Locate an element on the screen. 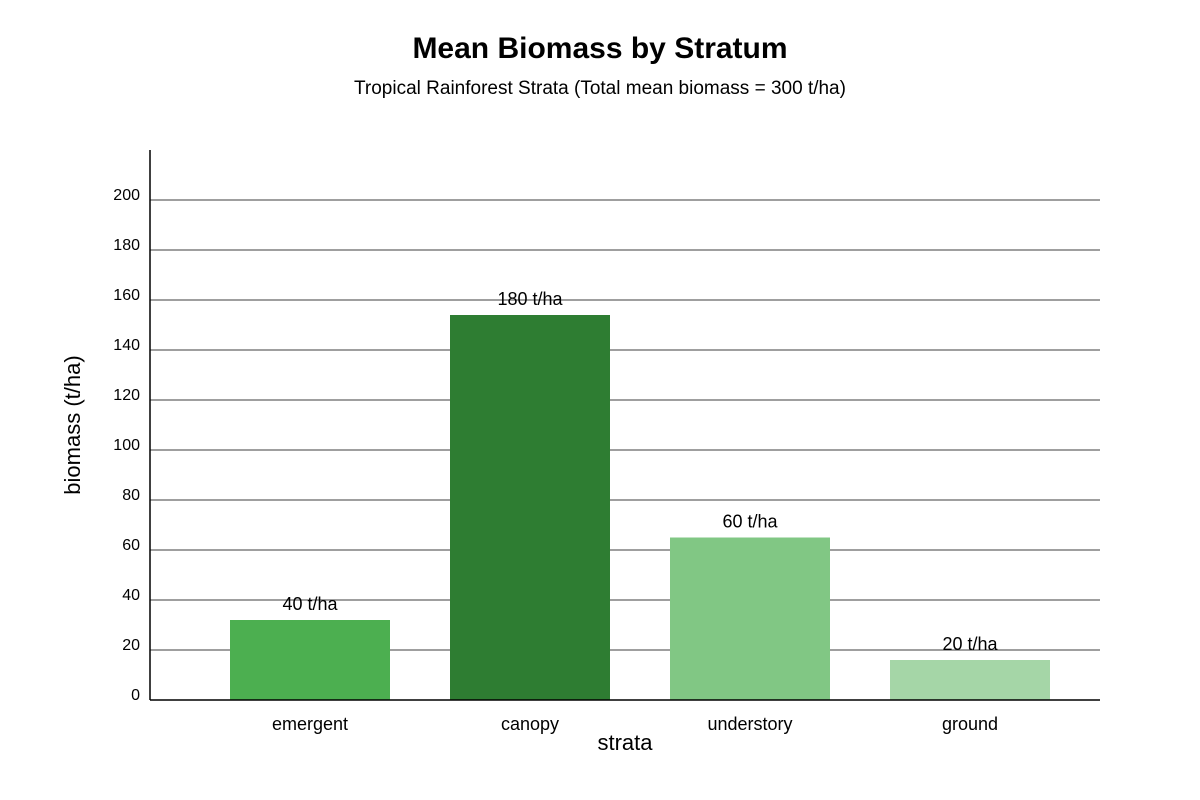  x-tick-label: ground is located at coordinates (970, 724).